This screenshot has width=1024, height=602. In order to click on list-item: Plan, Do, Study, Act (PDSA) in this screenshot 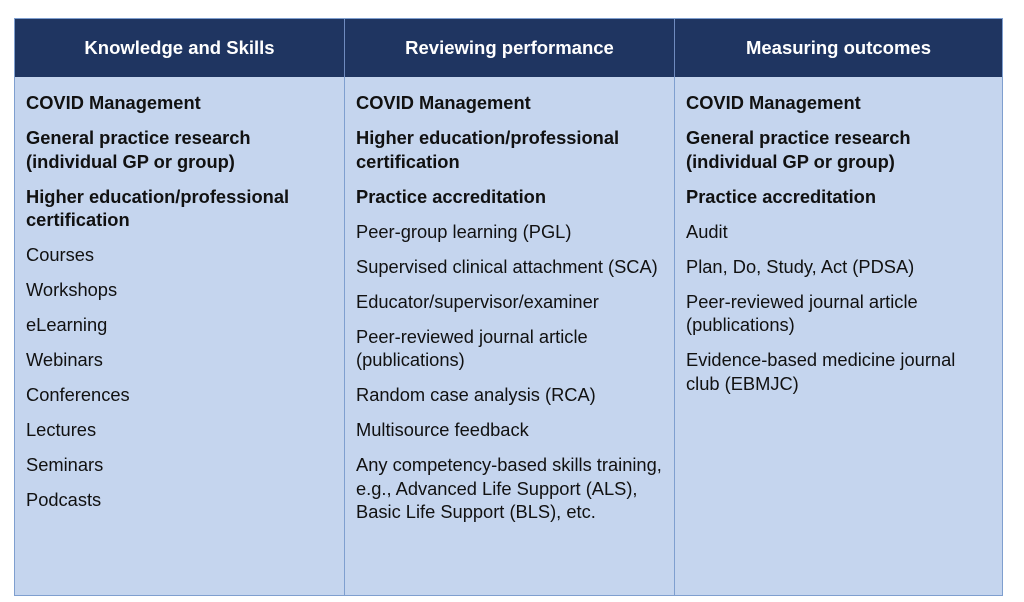, I will do `click(800, 266)`.